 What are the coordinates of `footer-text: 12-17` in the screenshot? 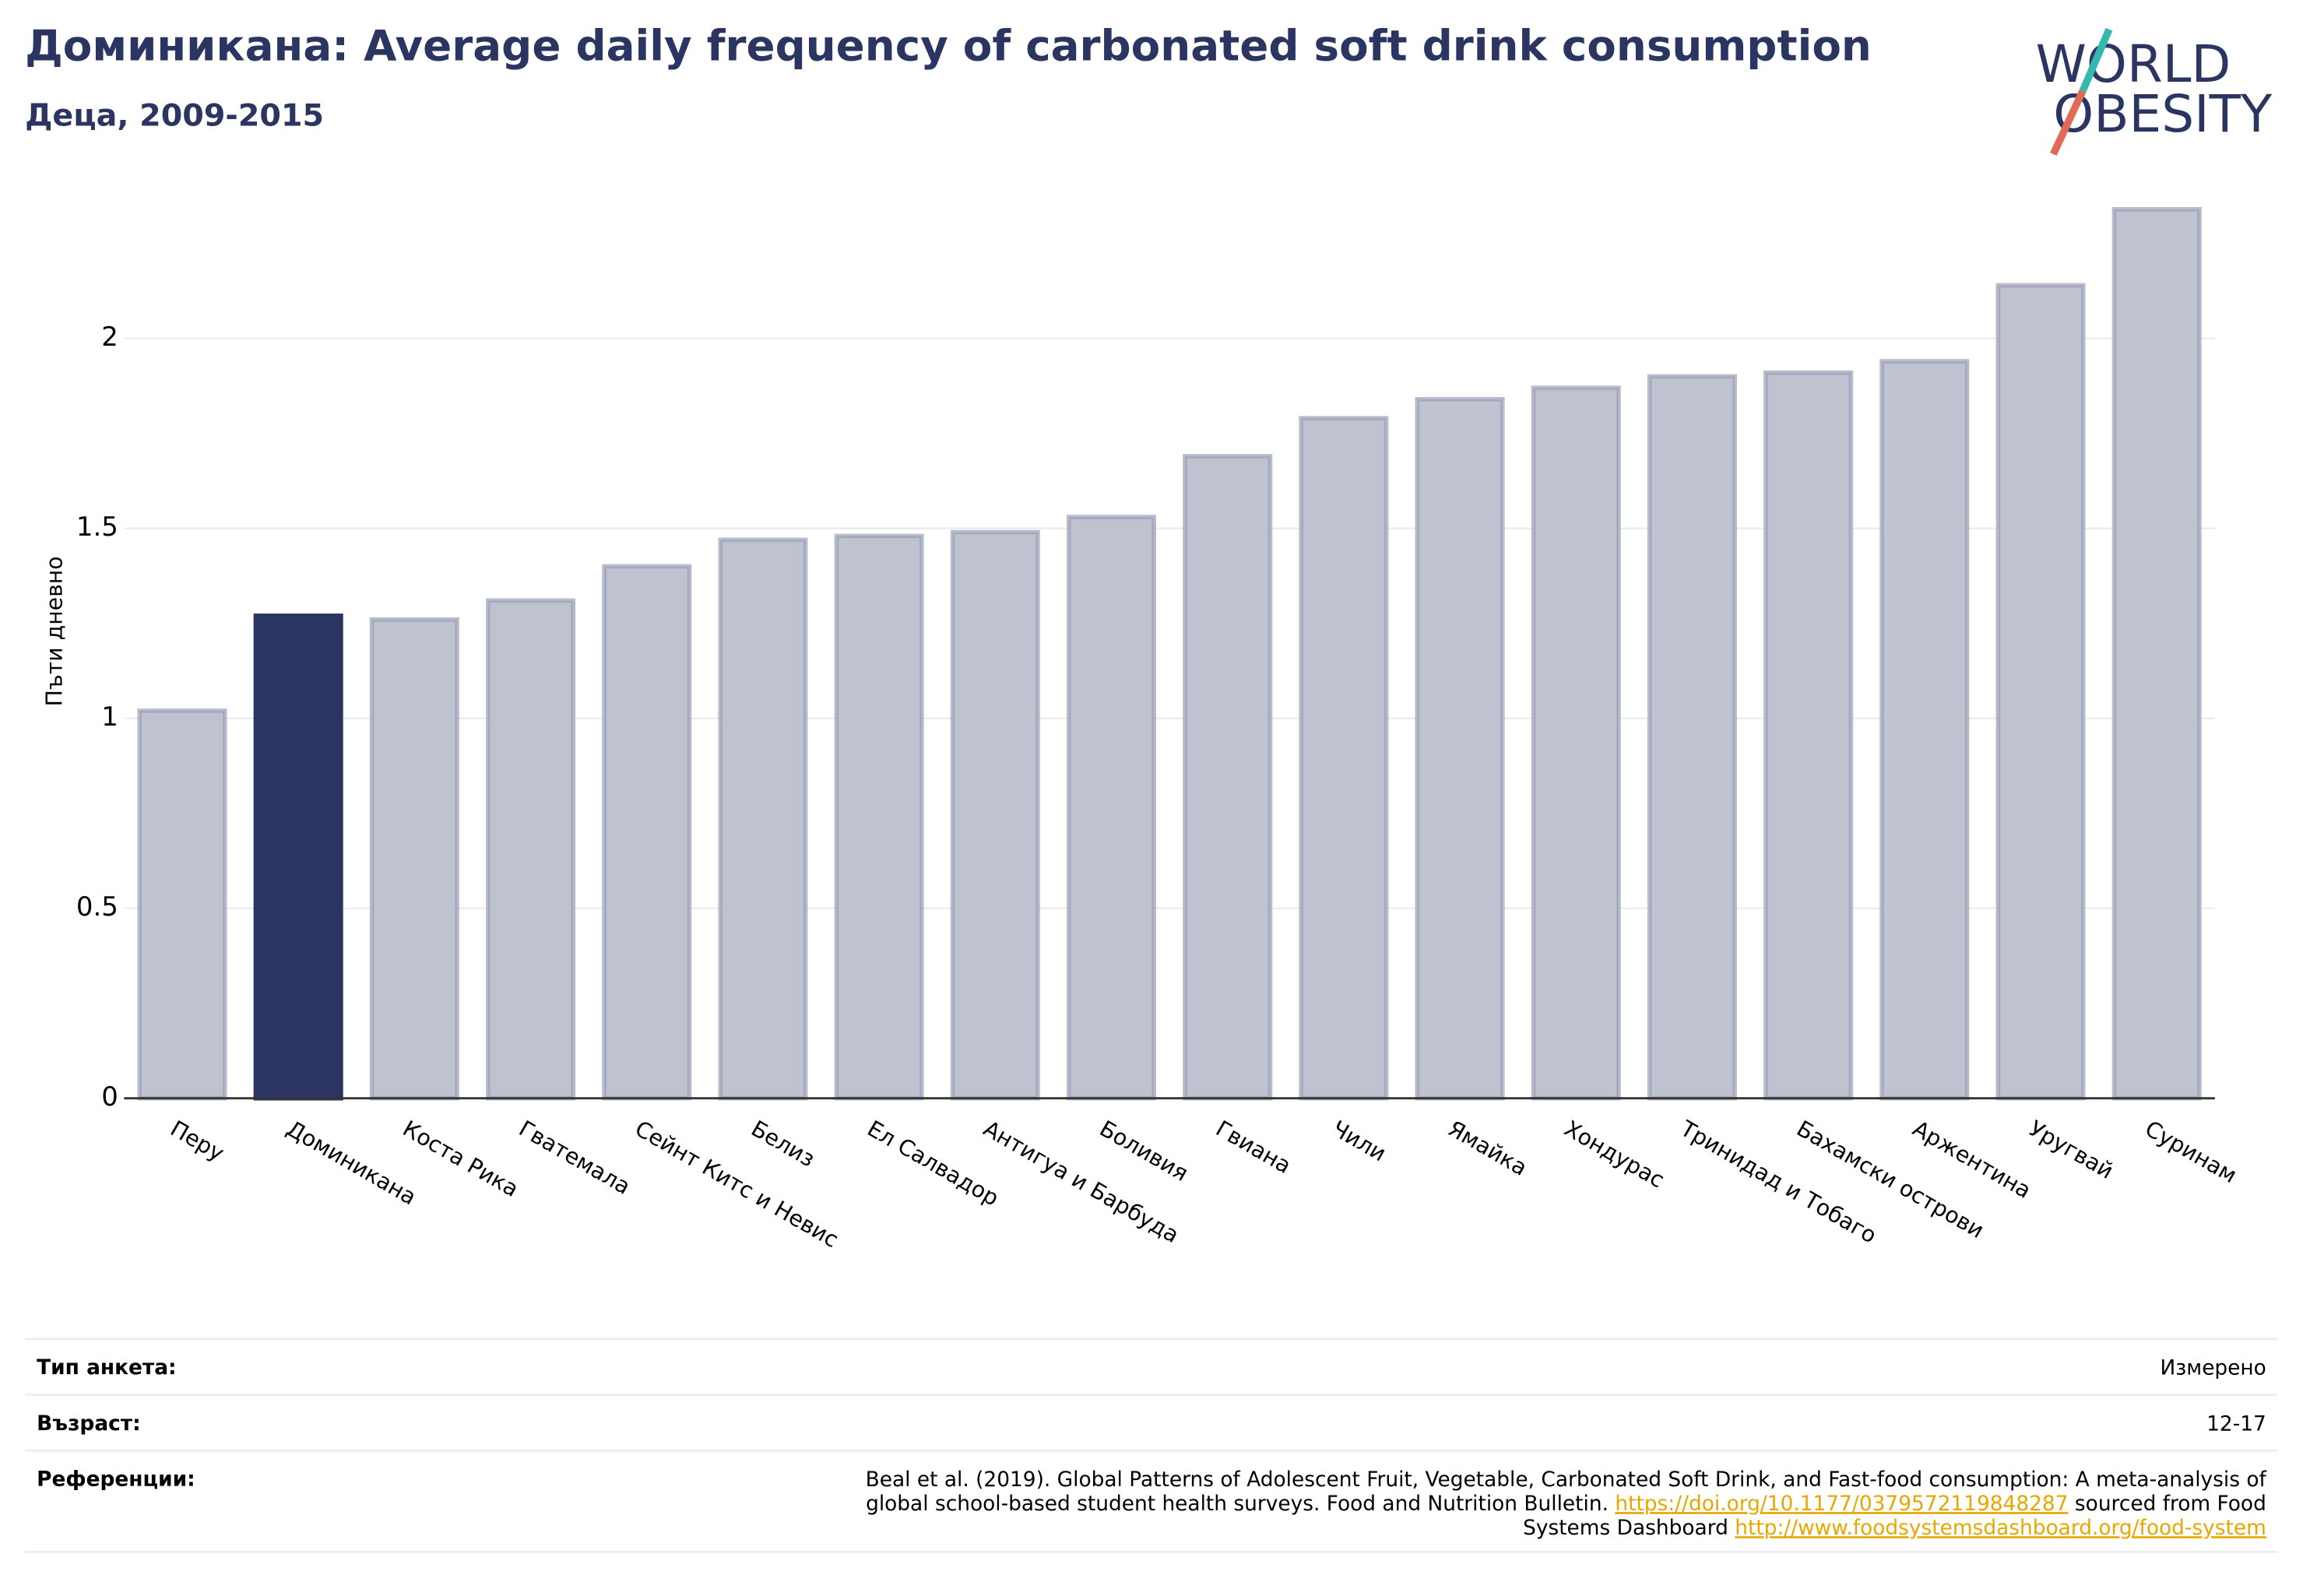 It's located at (2236, 1423).